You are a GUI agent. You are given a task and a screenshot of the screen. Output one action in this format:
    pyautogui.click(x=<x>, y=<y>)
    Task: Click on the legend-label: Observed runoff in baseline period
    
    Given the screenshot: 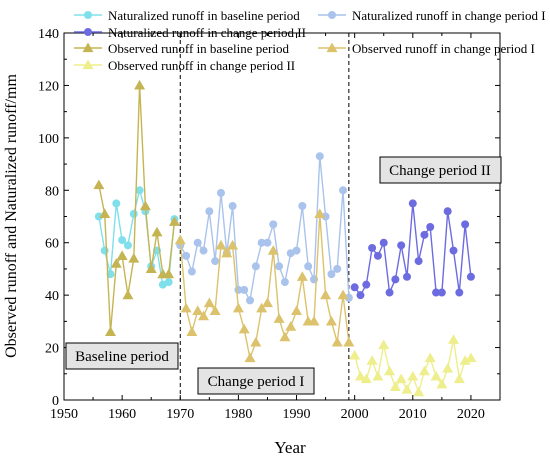 What is the action you would take?
    pyautogui.click(x=198, y=48)
    